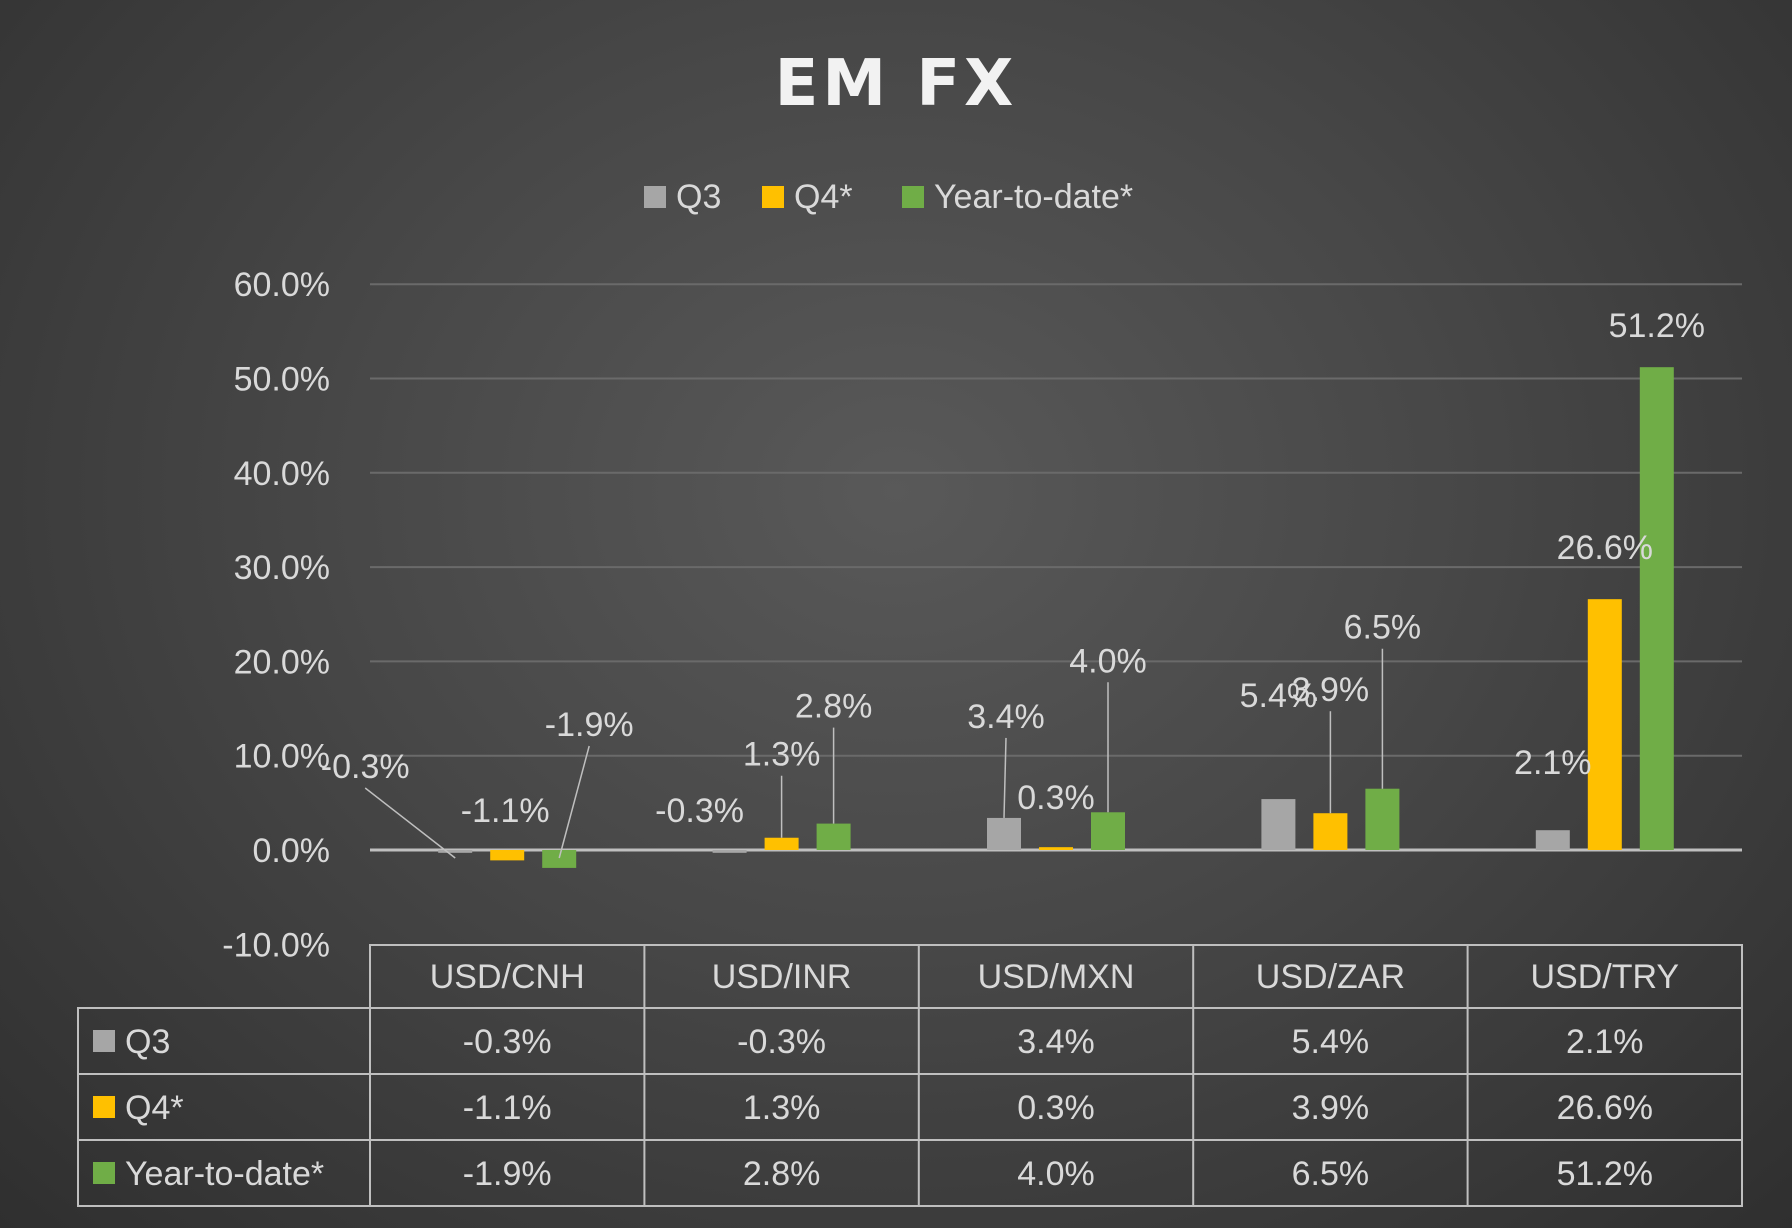  I want to click on table-cell: 2.8%, so click(782, 1174).